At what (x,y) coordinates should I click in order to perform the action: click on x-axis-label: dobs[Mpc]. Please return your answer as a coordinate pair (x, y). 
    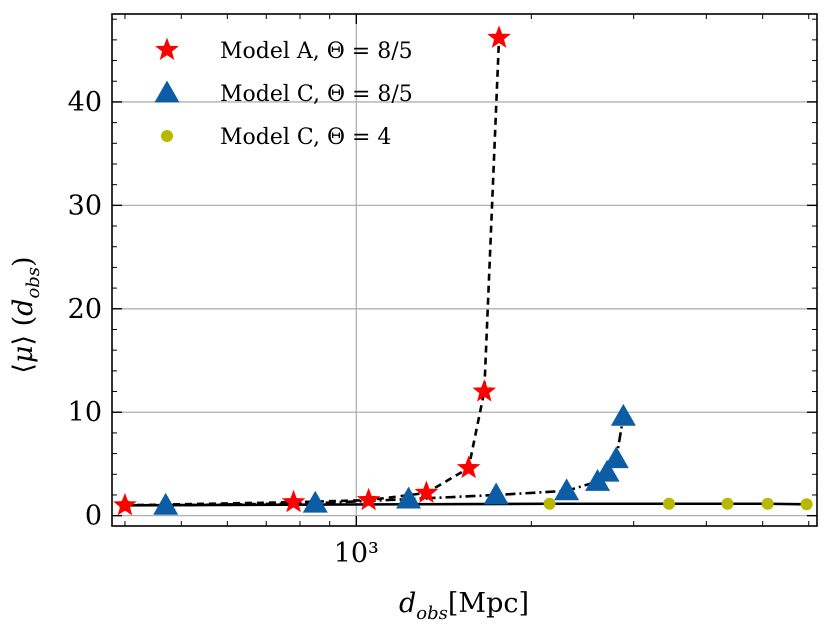
    Looking at the image, I should click on (464, 606).